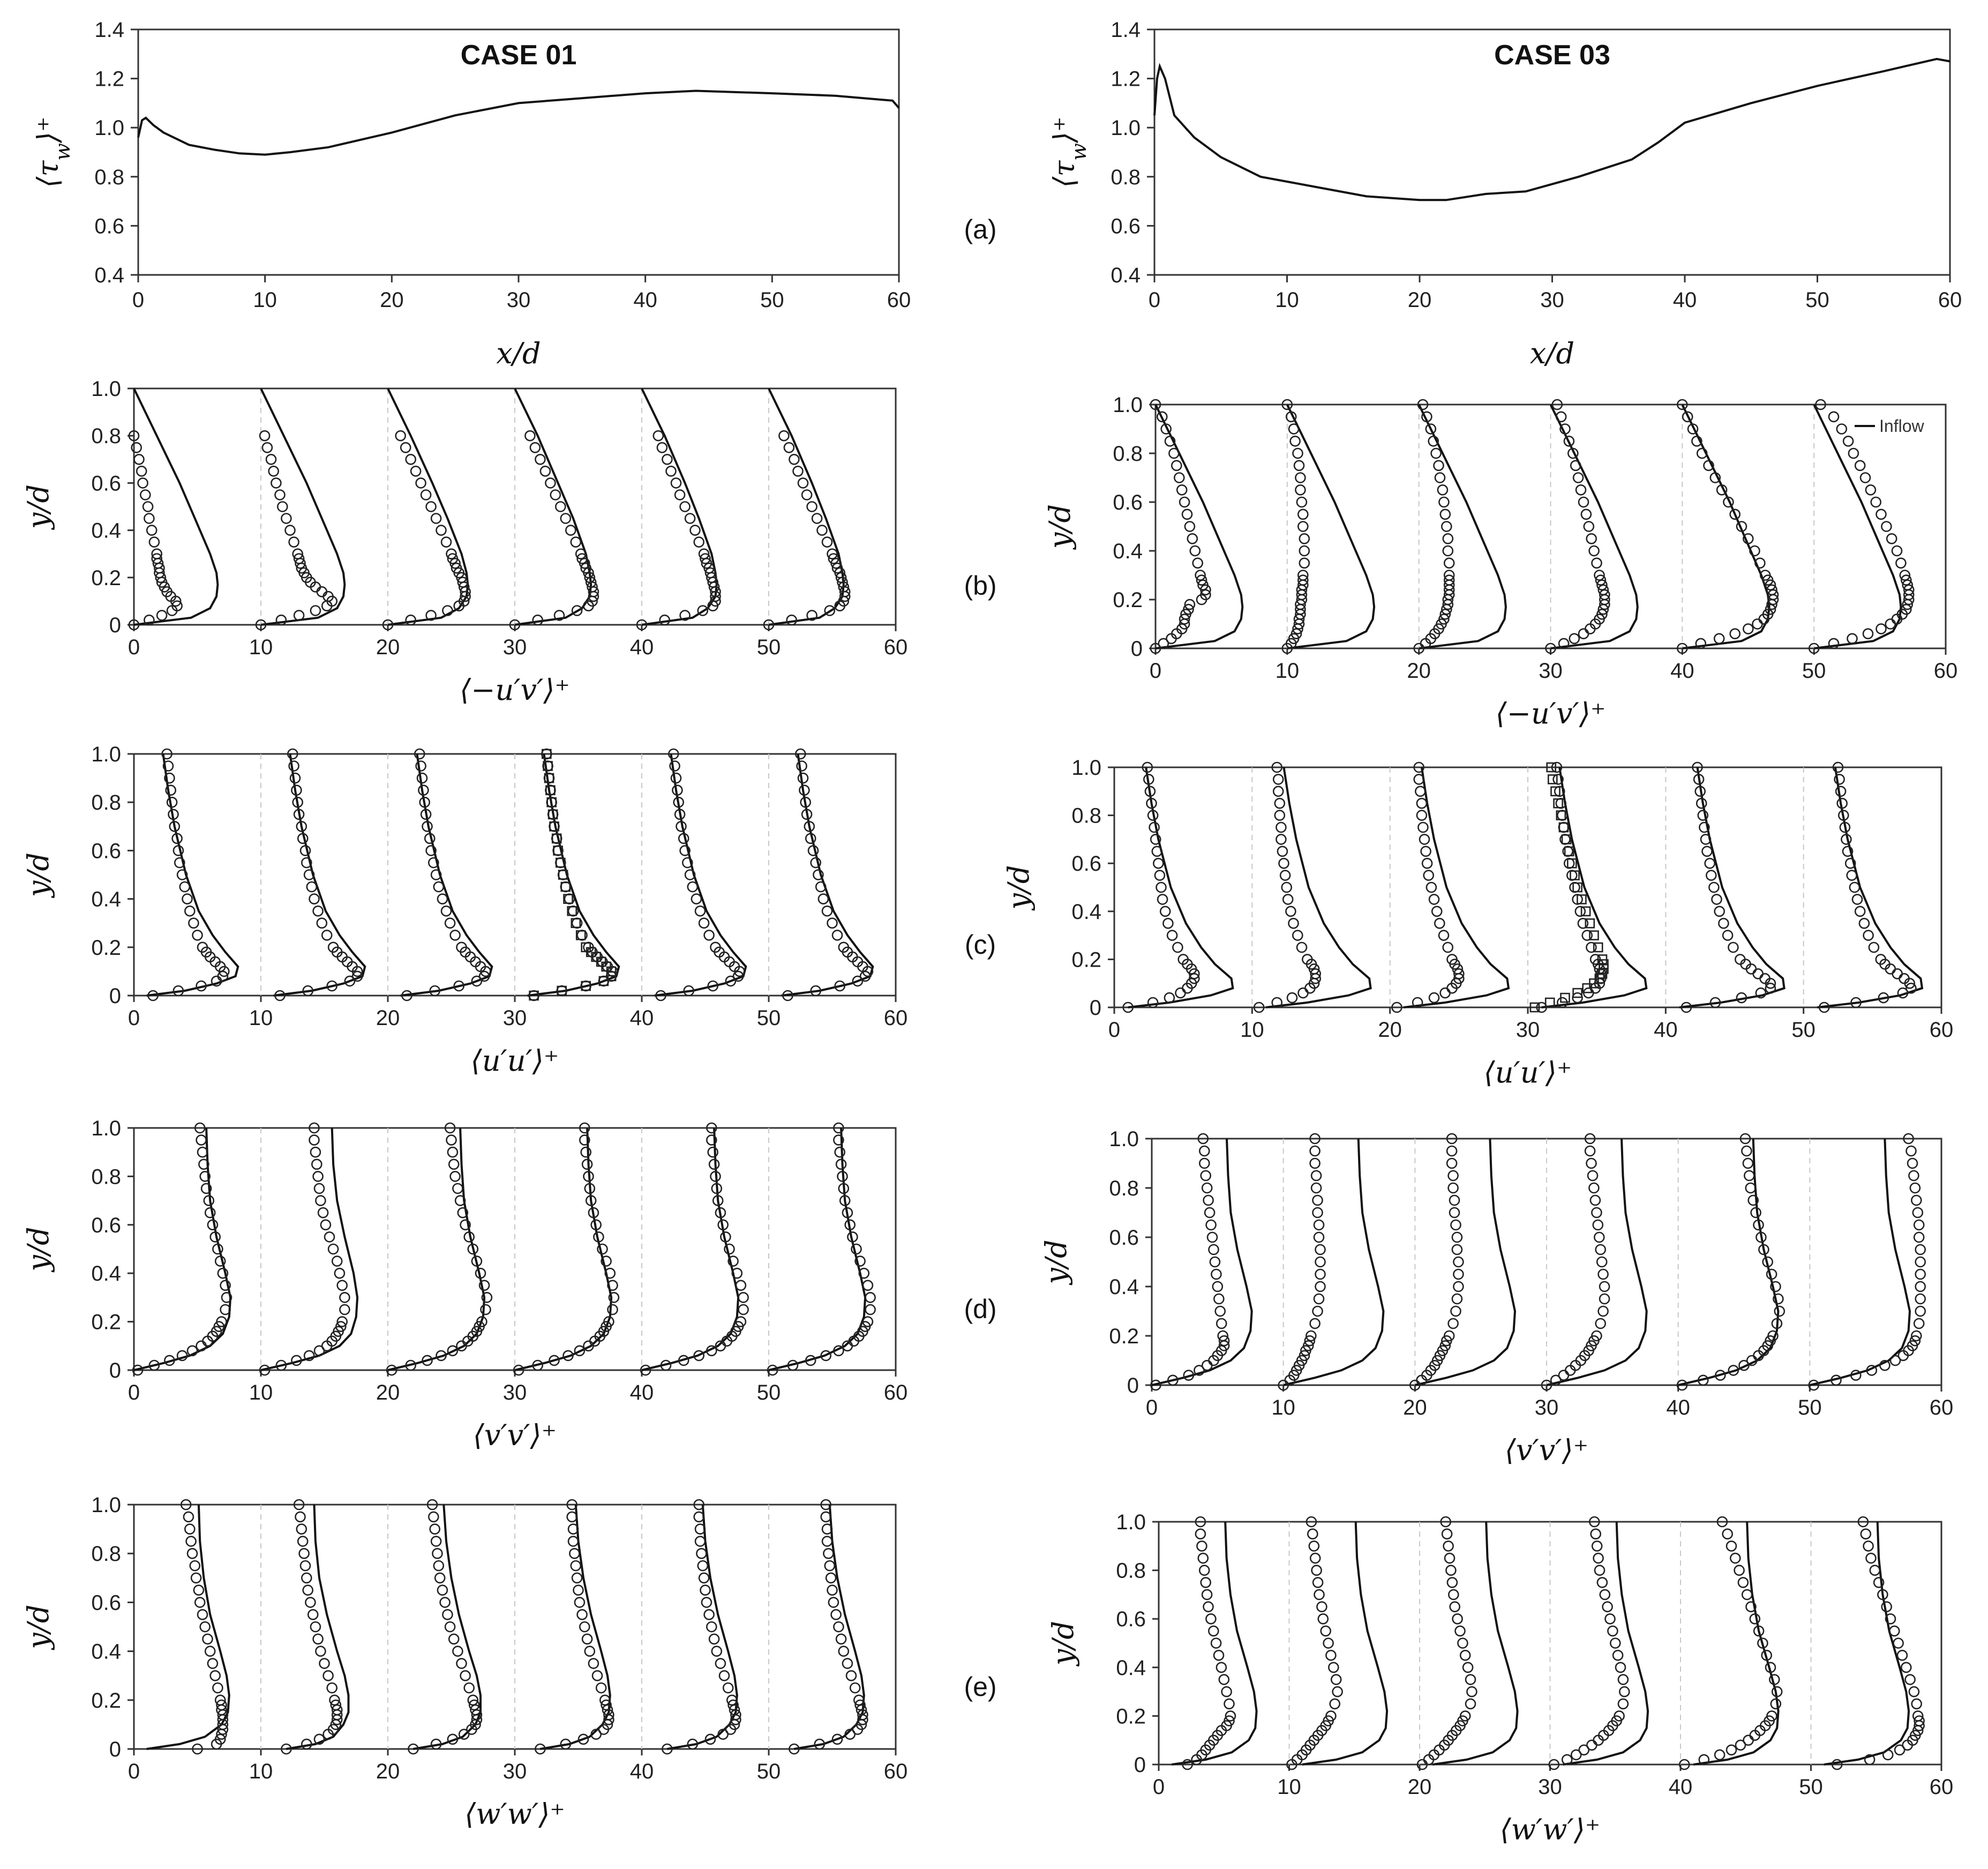 This screenshot has height=1869, width=1988. What do you see at coordinates (1552, 129) in the screenshot?
I see `wall-shear-line` at bounding box center [1552, 129].